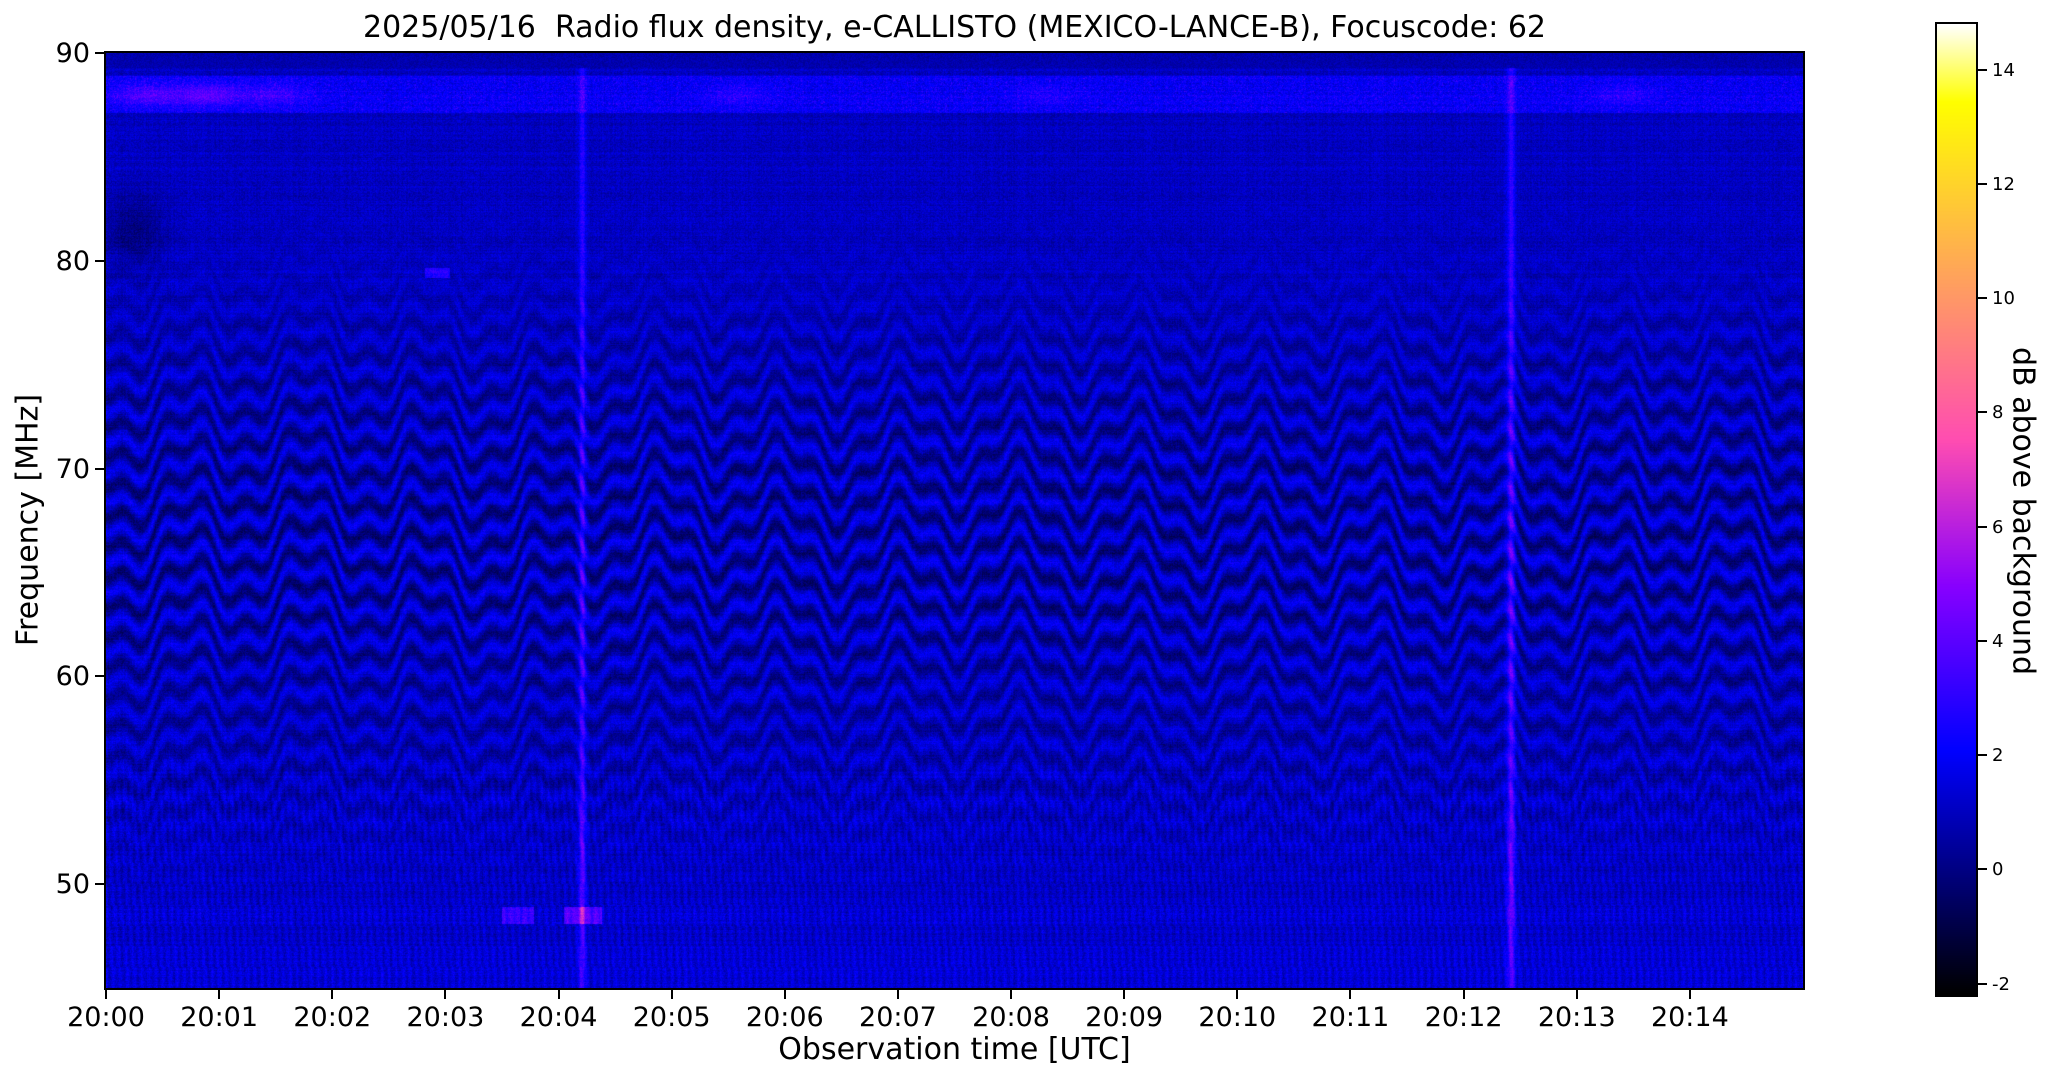  Describe the element at coordinates (2001, 984) in the screenshot. I see `colorbar-tick-label: -2` at that location.